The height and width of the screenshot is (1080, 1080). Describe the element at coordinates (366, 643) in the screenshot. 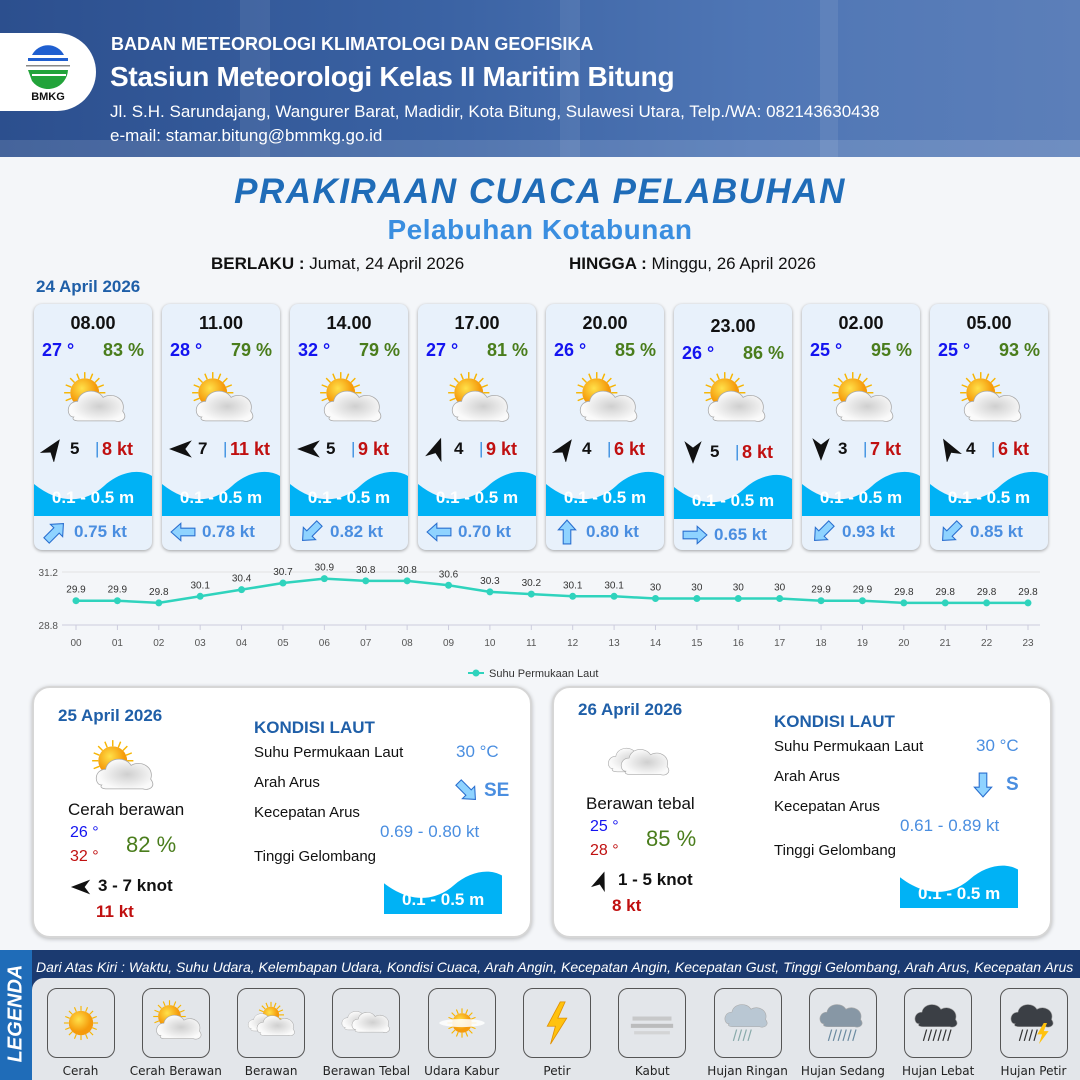

I see `x-tick-label: 07` at that location.